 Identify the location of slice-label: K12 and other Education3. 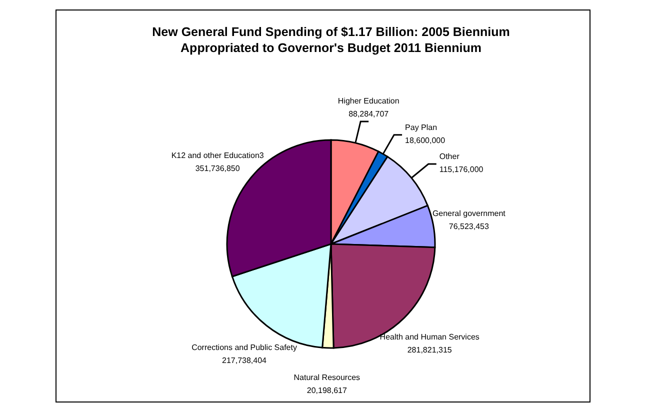
(217, 155).